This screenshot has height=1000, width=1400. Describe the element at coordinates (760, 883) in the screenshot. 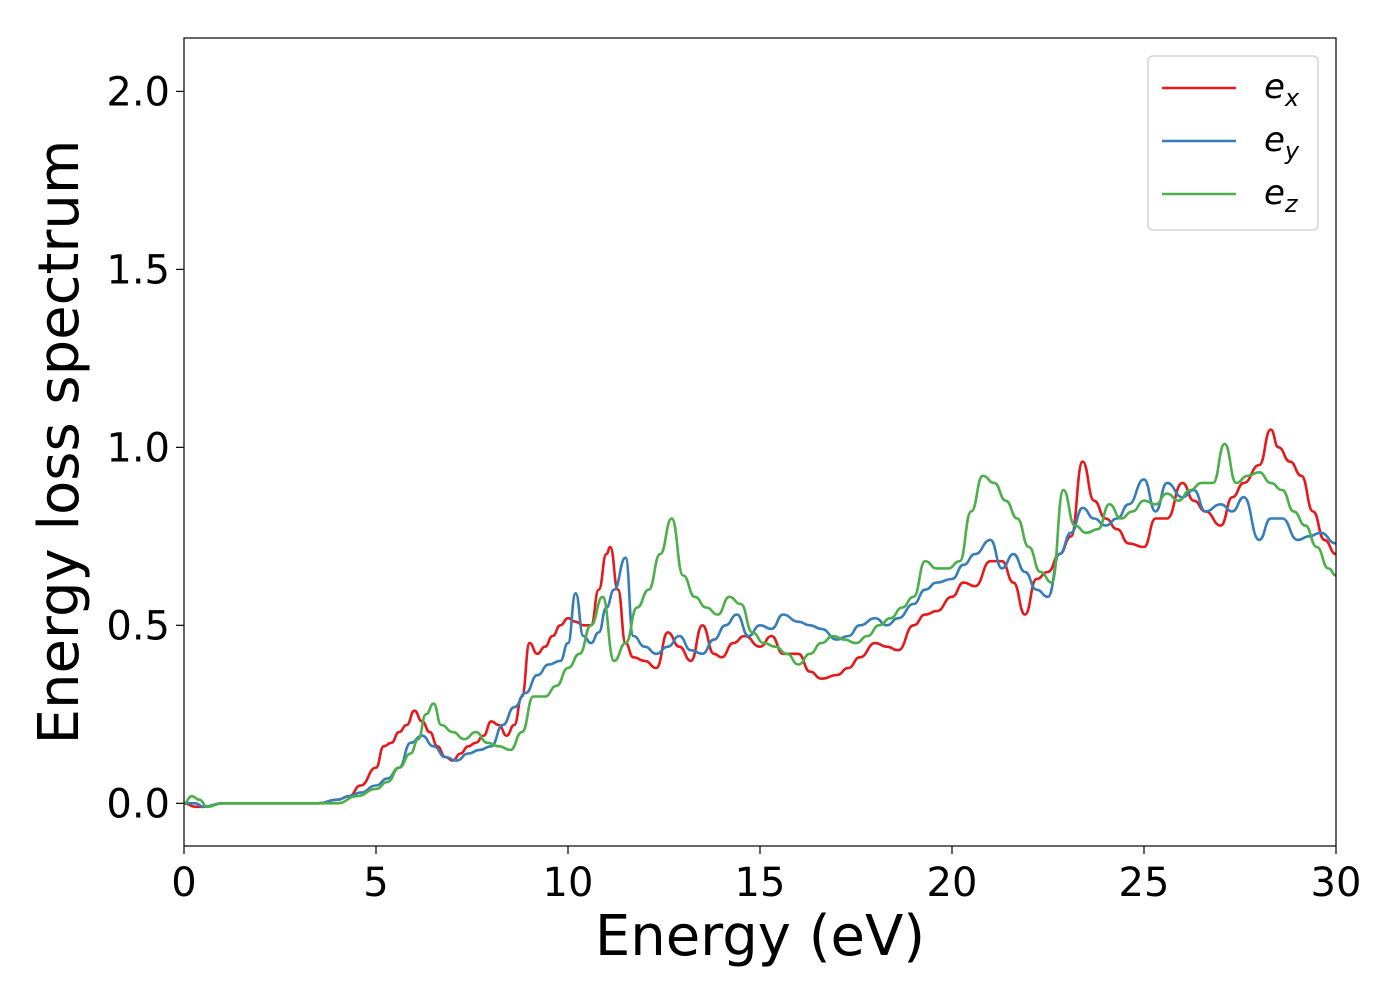

I see `x-tick-label: 15` at that location.